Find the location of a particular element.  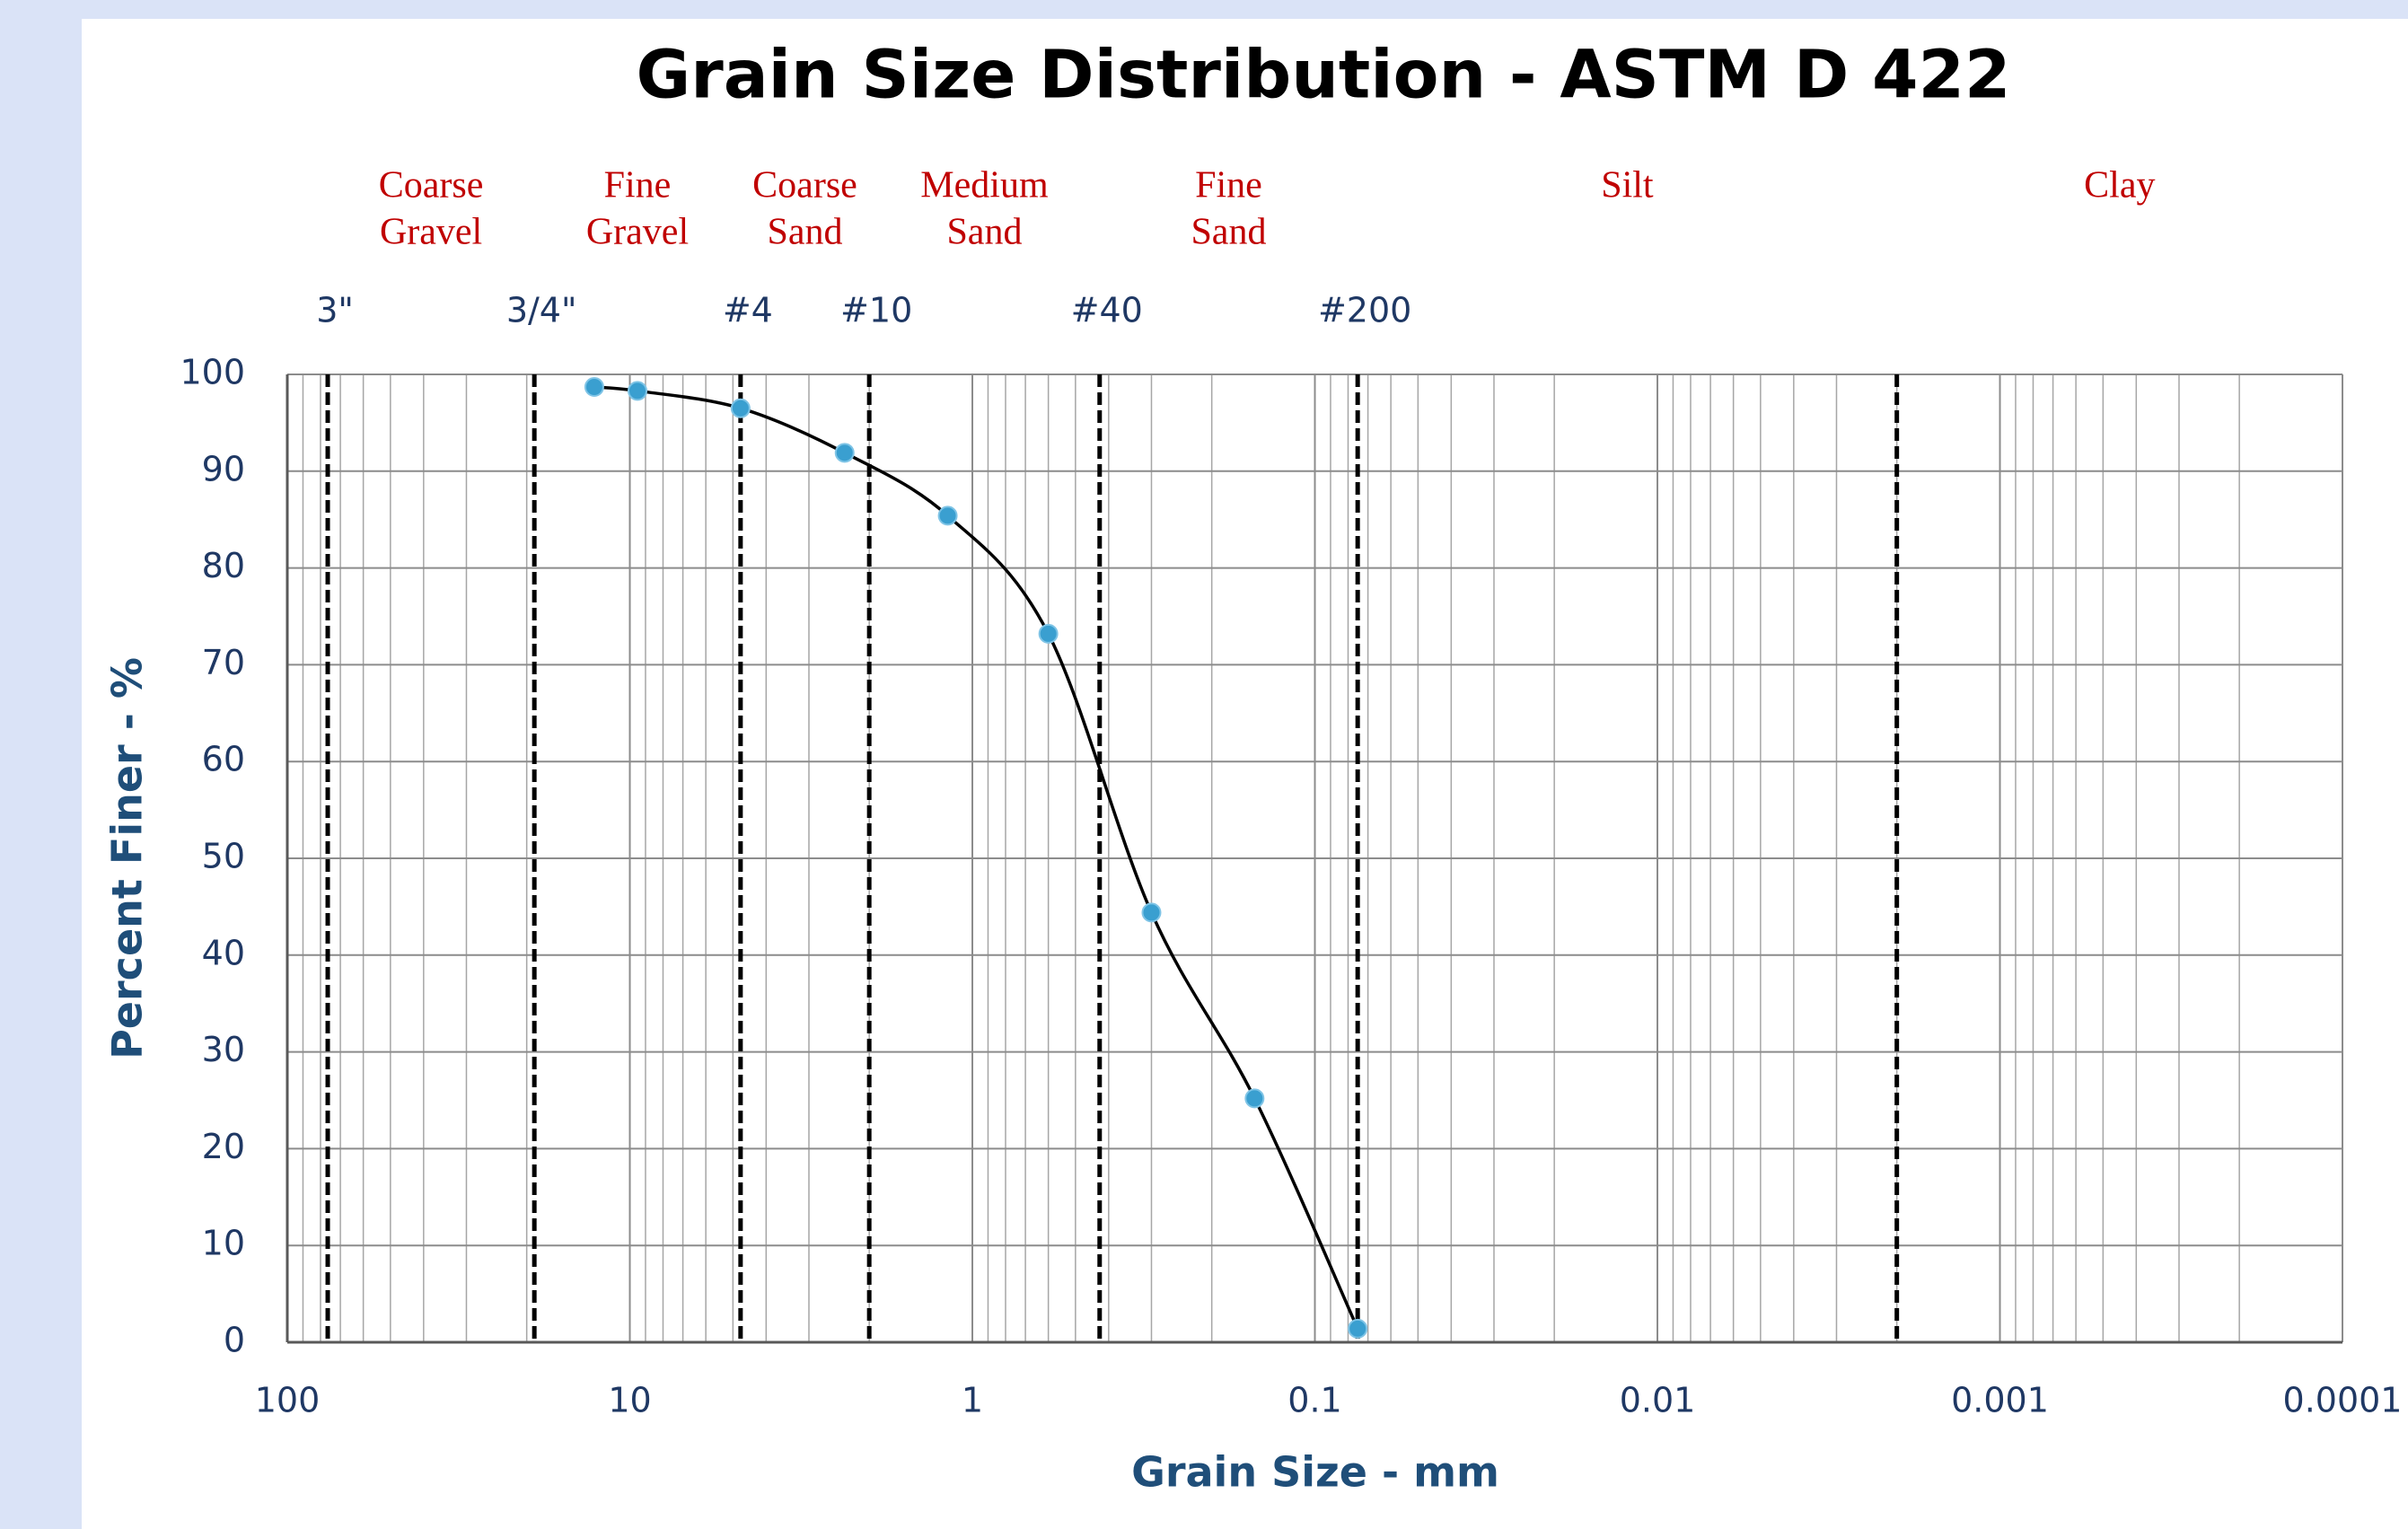

x-axis-label: Grain Size - mm is located at coordinates (1315, 1472).